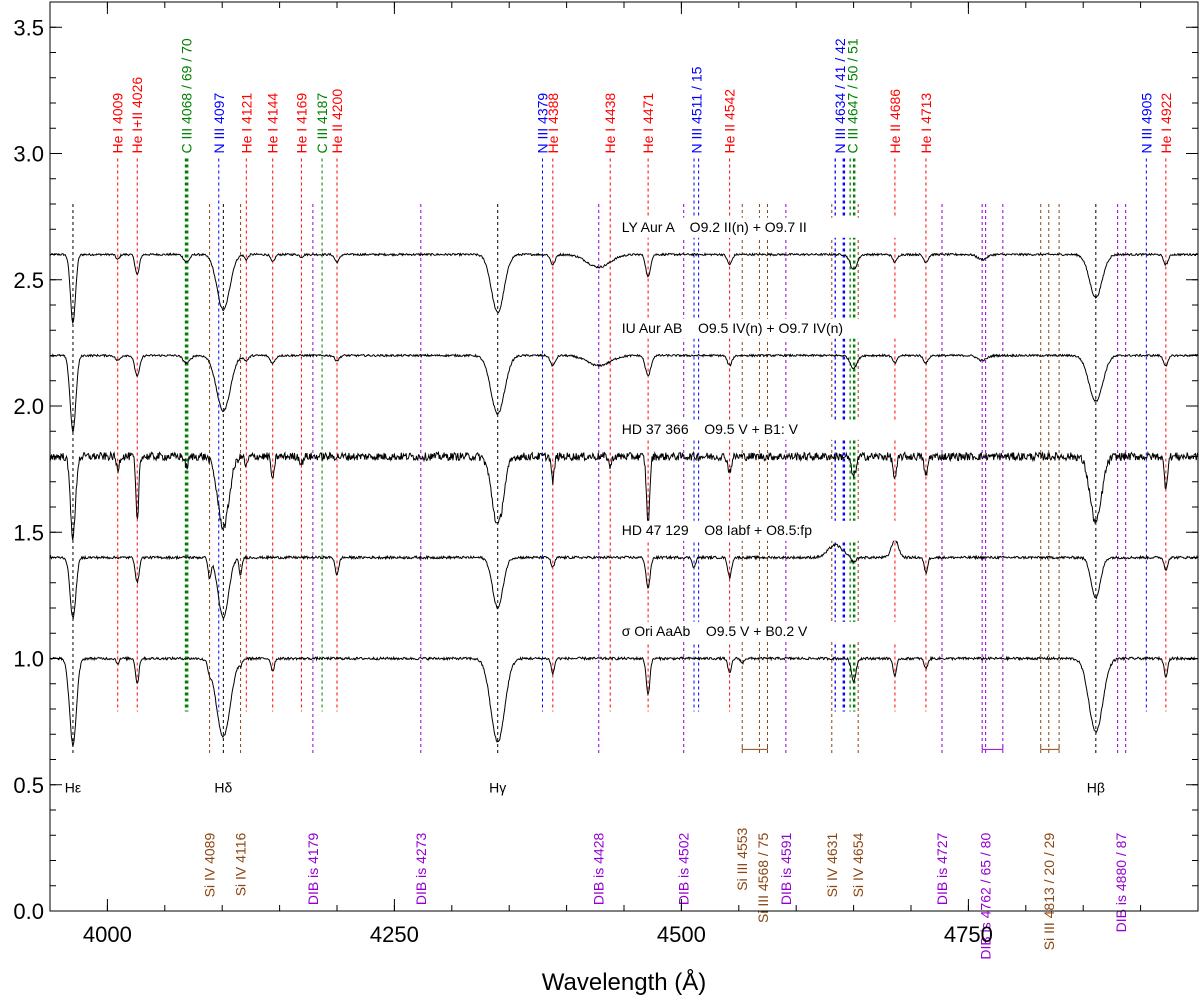 The width and height of the screenshot is (1200, 1004). I want to click on line-label-top: N III 4379, so click(542, 123).